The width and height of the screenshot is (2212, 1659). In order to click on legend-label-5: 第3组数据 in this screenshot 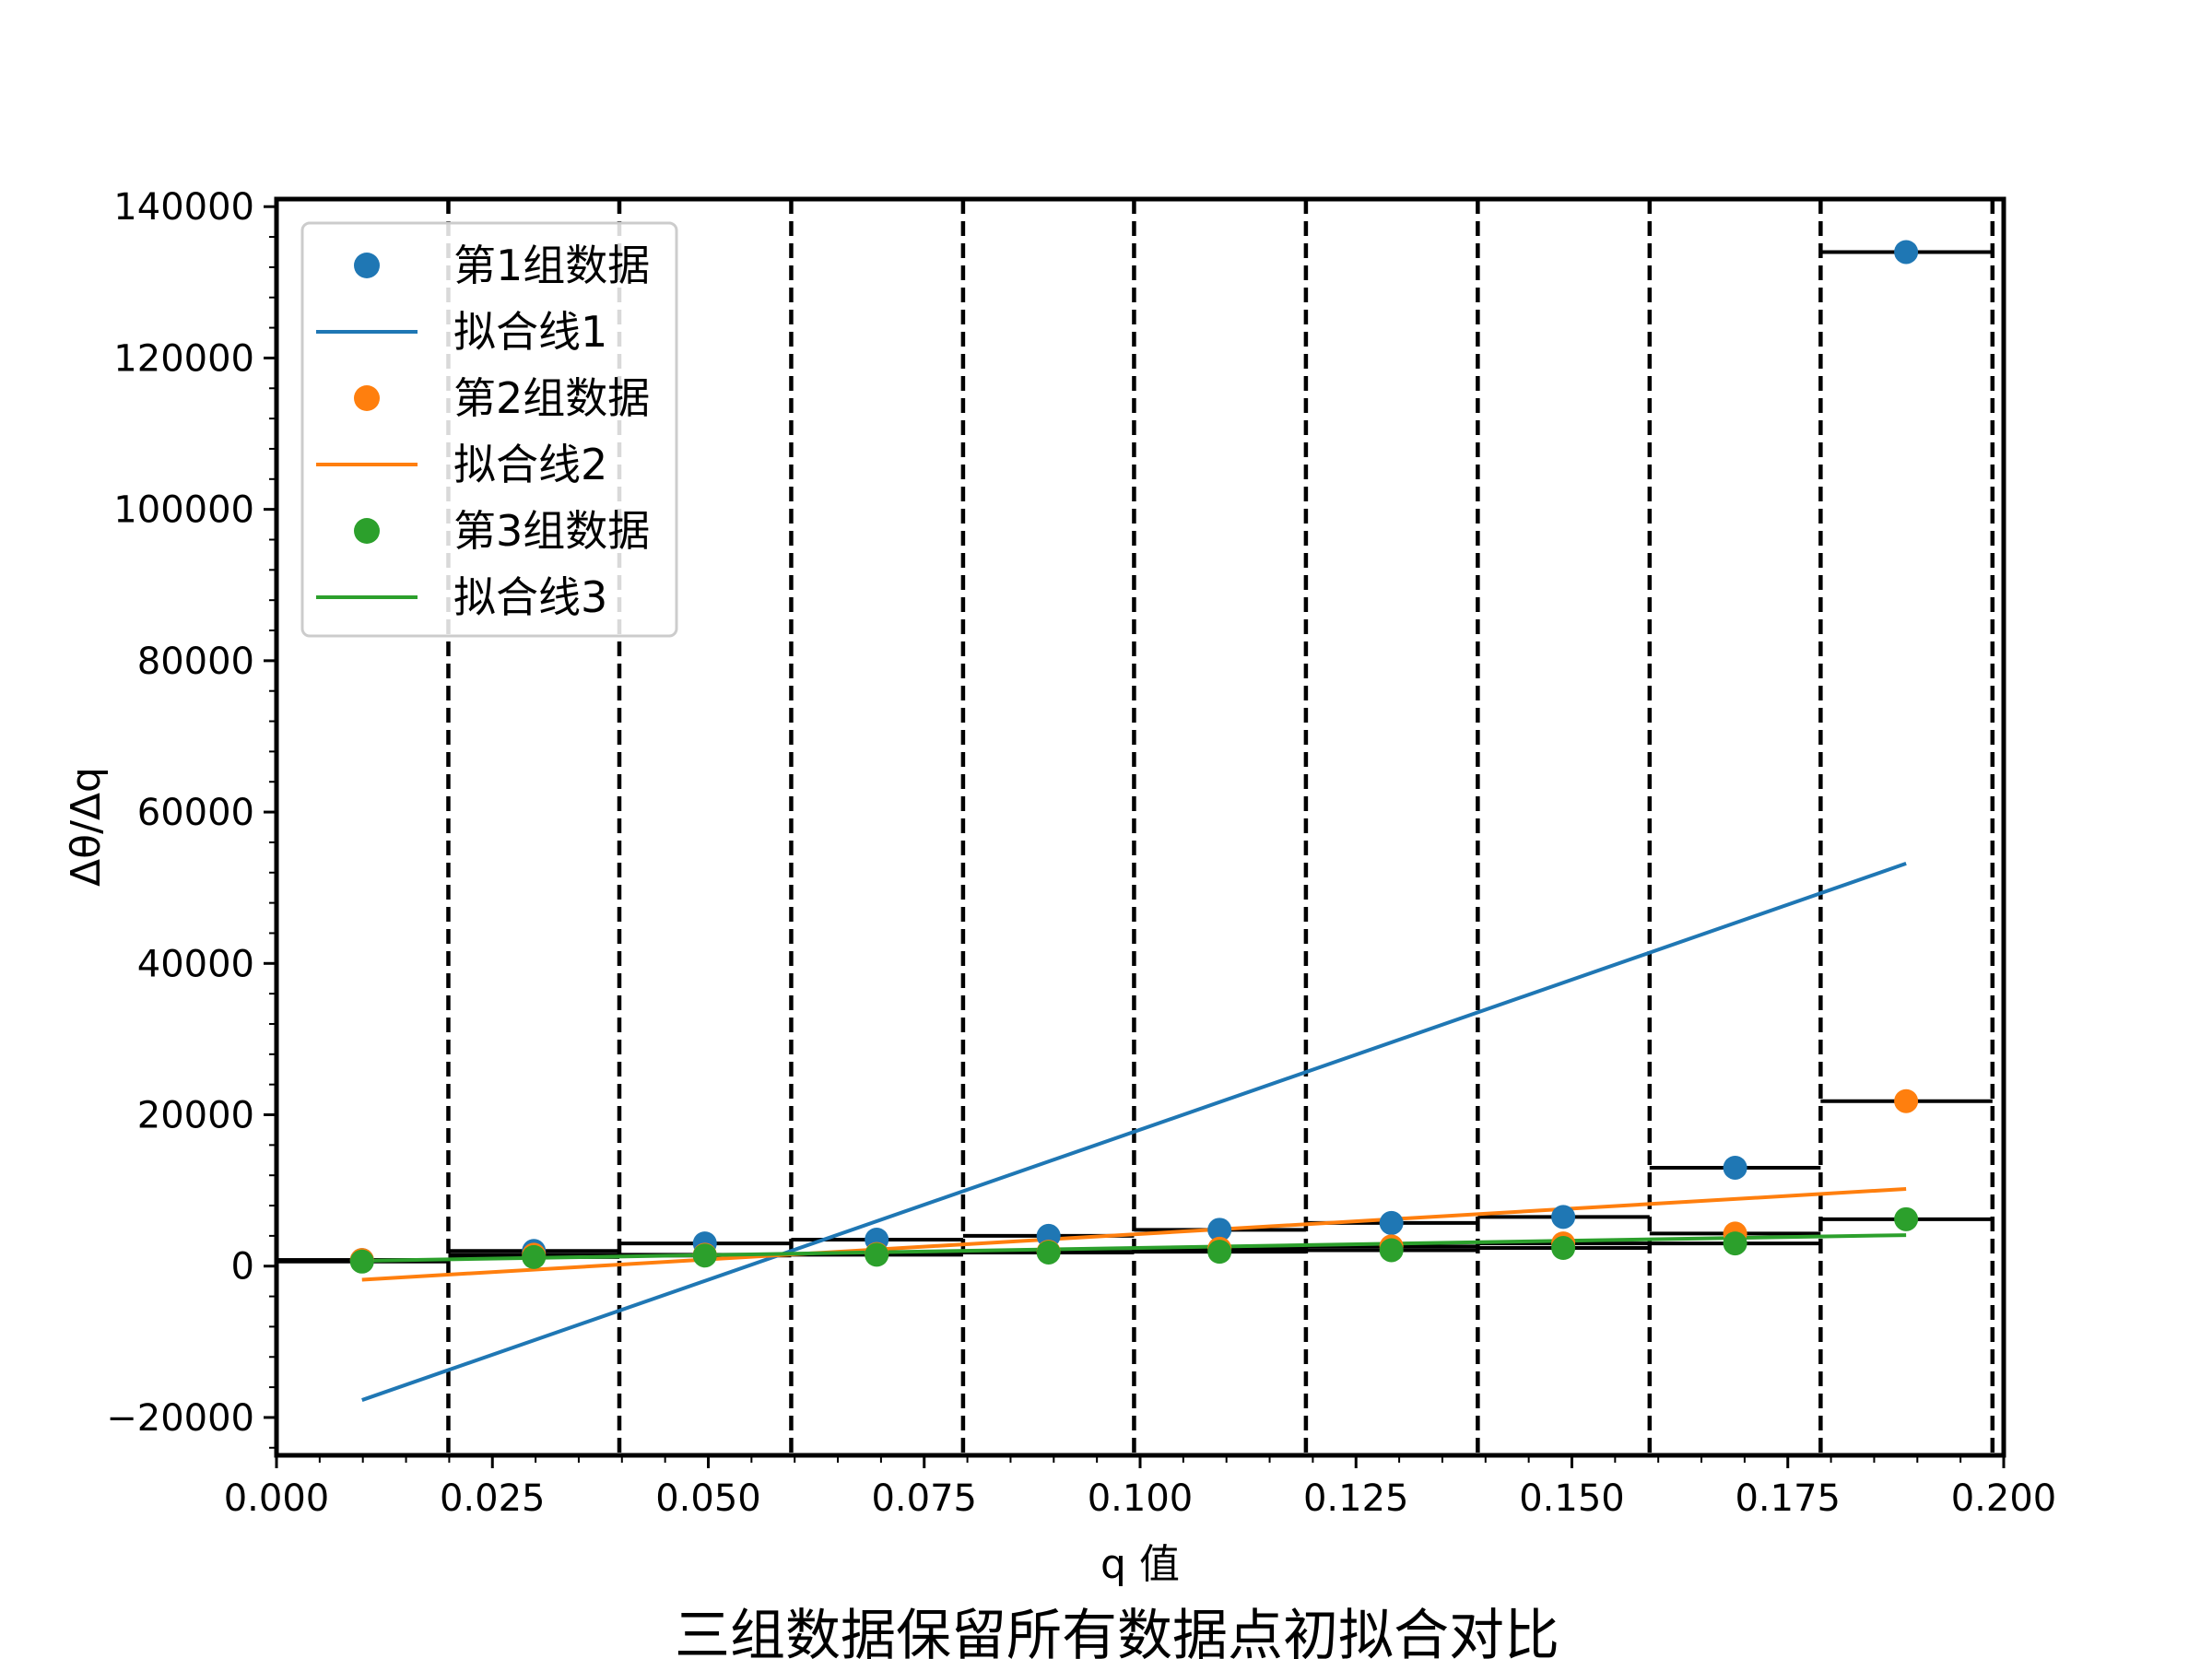, I will do `click(551, 531)`.